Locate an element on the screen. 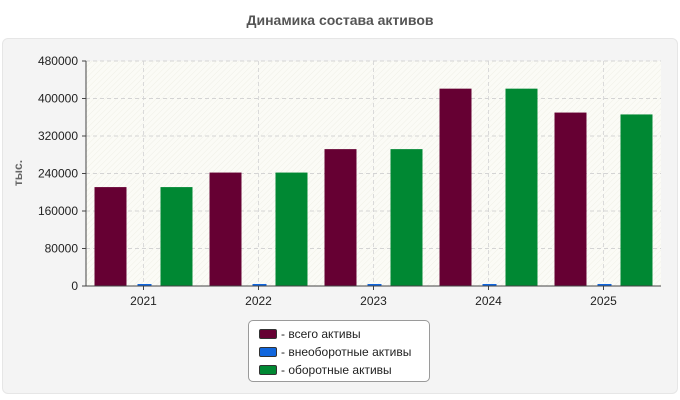 The height and width of the screenshot is (400, 680). chart-title: Динамика состава активов is located at coordinates (340, 20).